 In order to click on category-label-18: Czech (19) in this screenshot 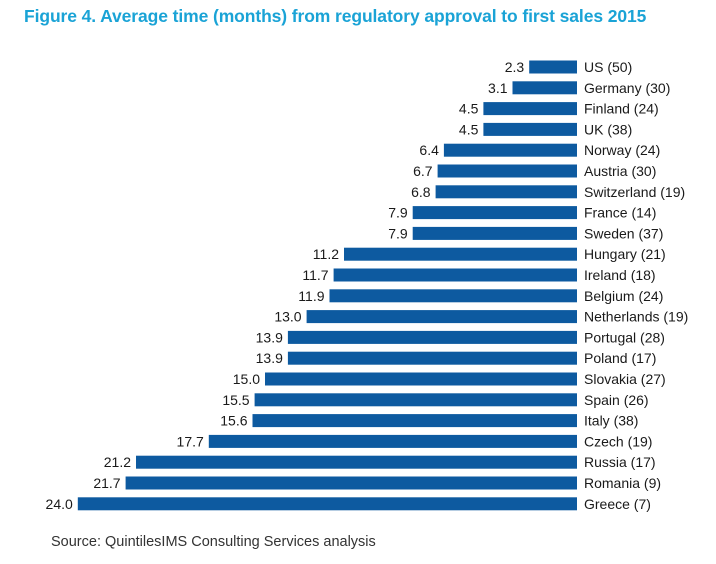, I will do `click(618, 441)`.